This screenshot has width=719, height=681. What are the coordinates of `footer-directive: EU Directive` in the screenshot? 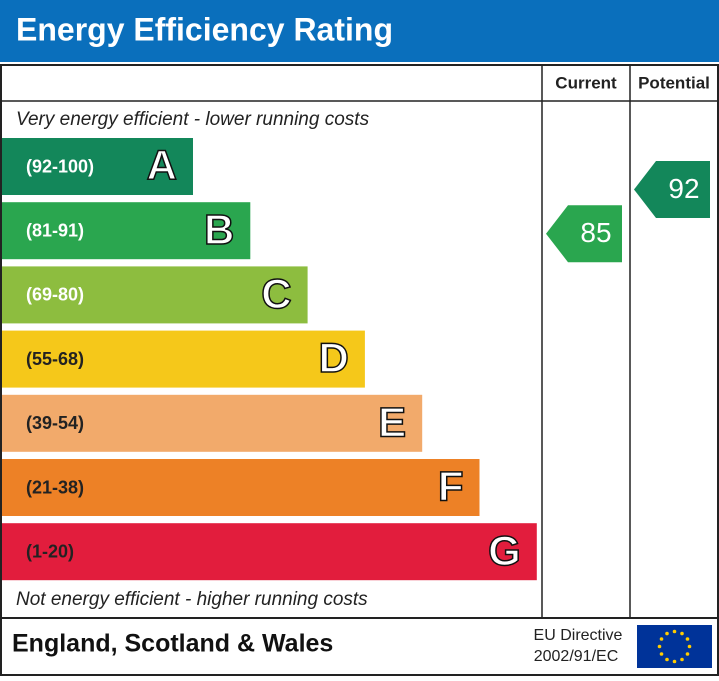 It's located at (578, 635).